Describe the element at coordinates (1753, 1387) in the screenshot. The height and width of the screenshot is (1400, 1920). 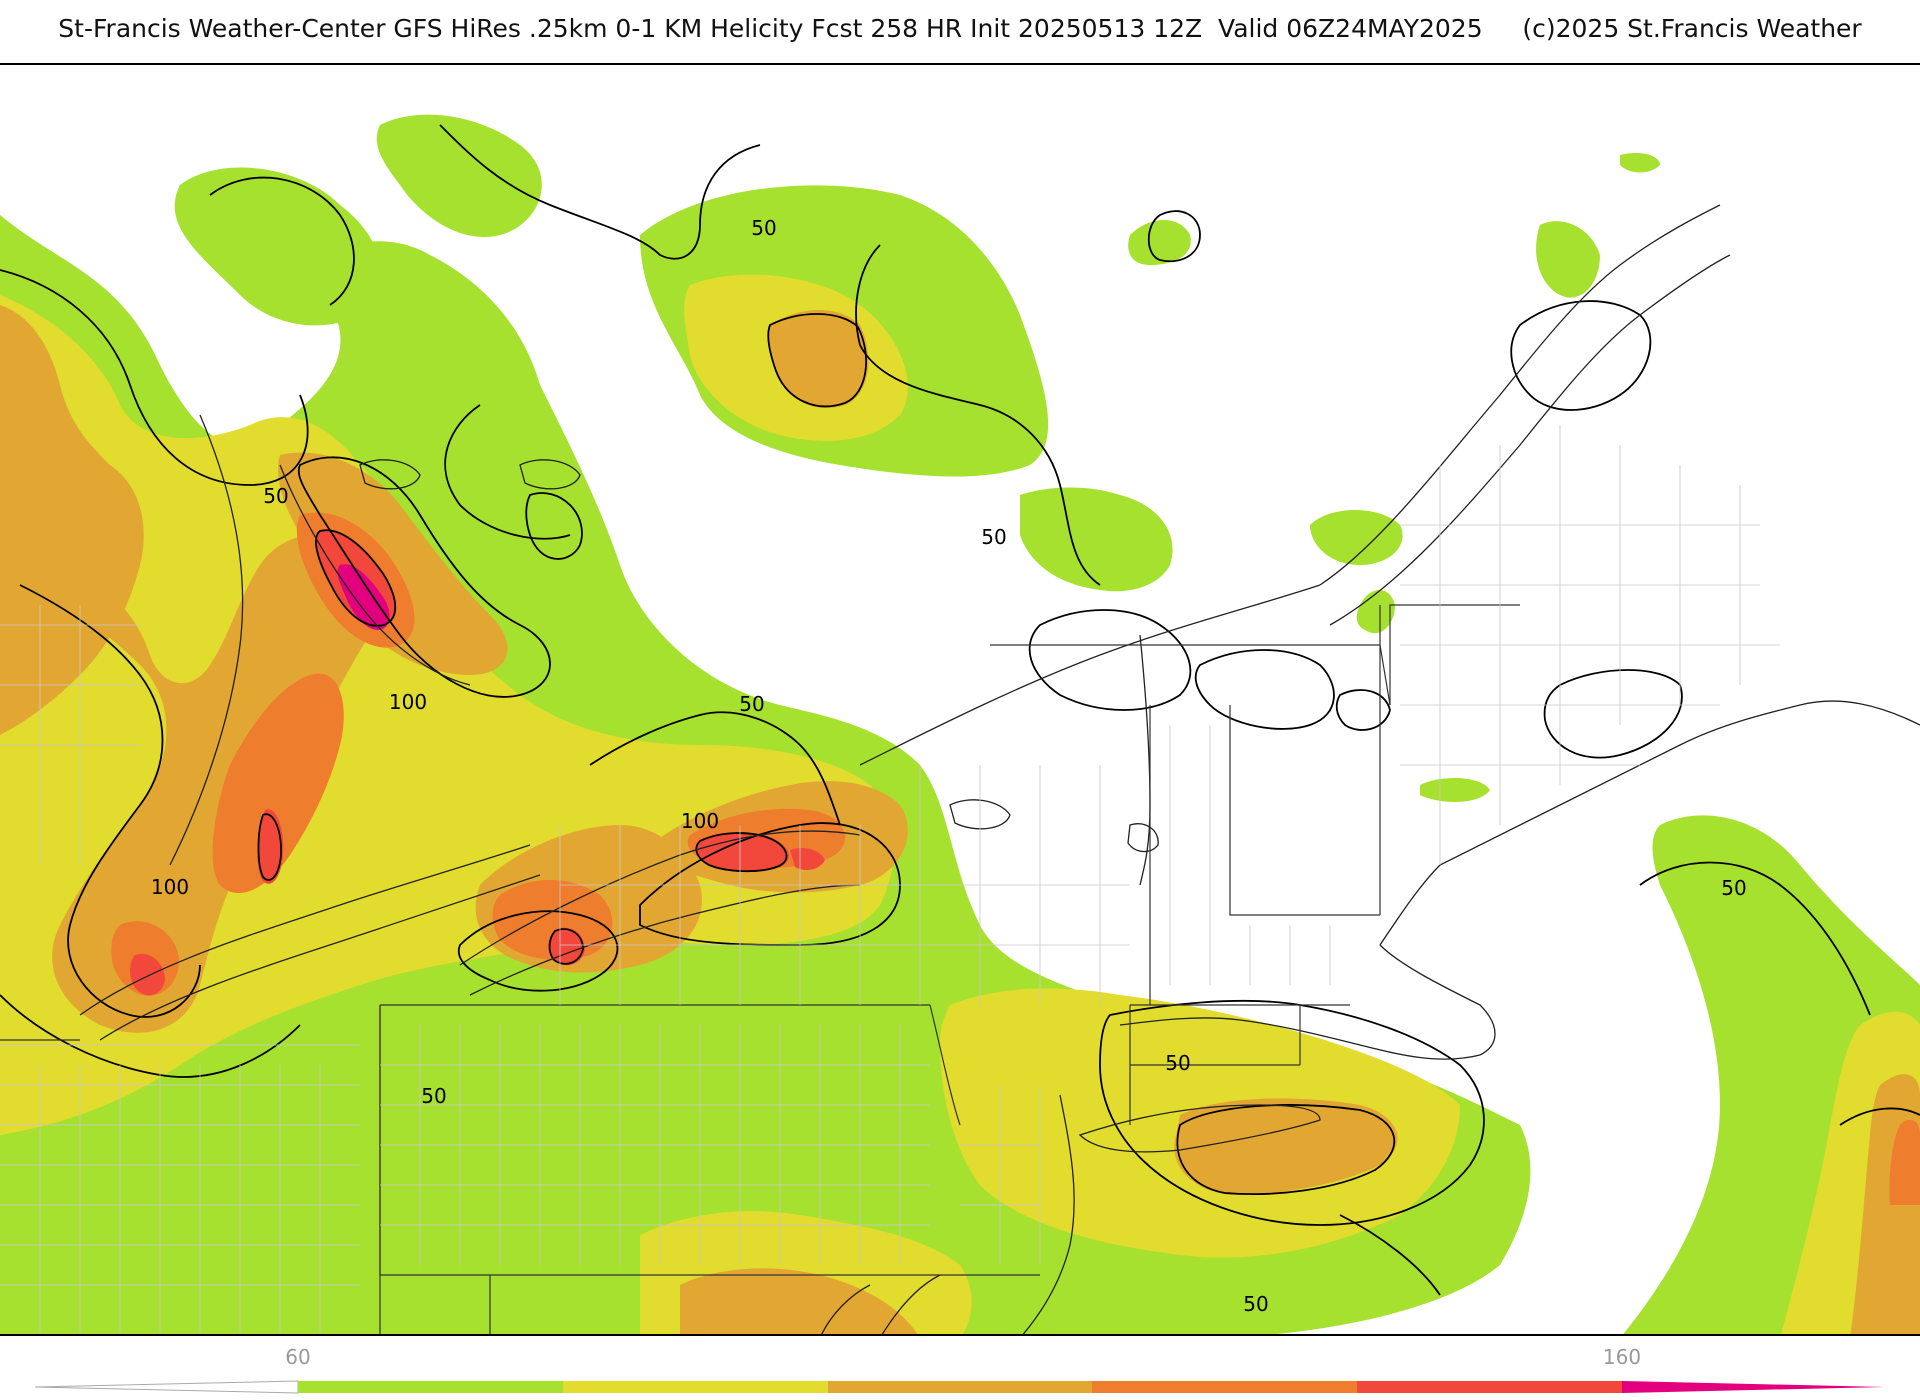
I see `colorbar-segment-magenta` at that location.